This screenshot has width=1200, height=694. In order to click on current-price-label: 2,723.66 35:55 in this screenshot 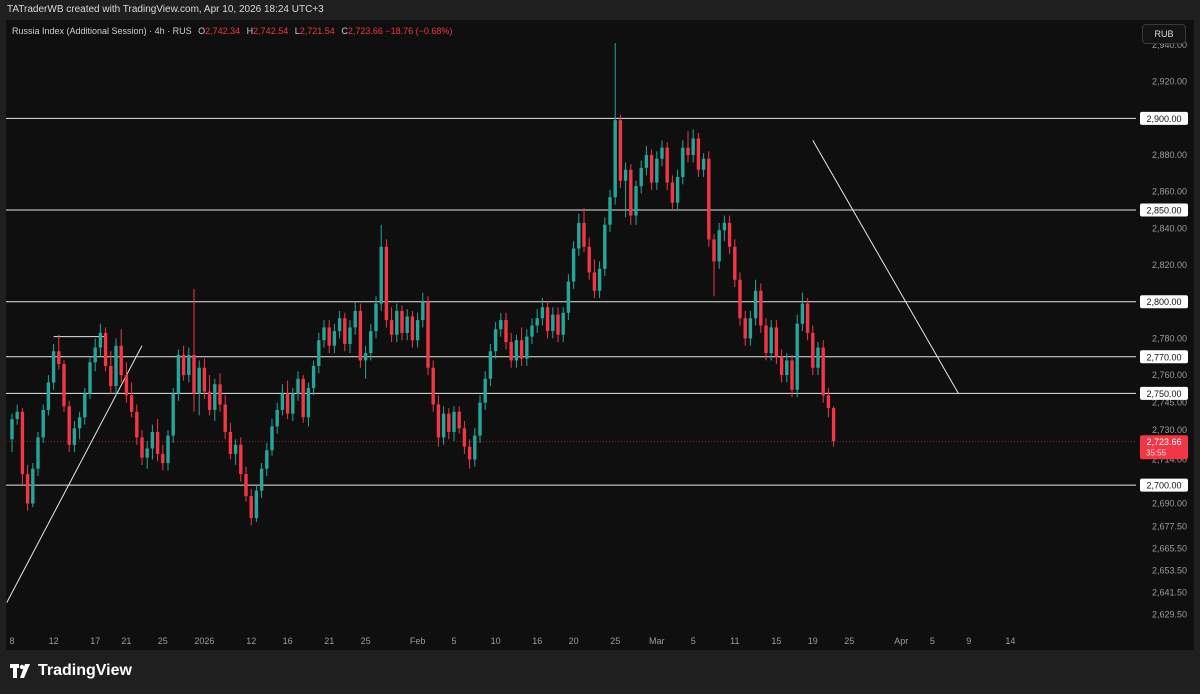, I will do `click(1164, 447)`.